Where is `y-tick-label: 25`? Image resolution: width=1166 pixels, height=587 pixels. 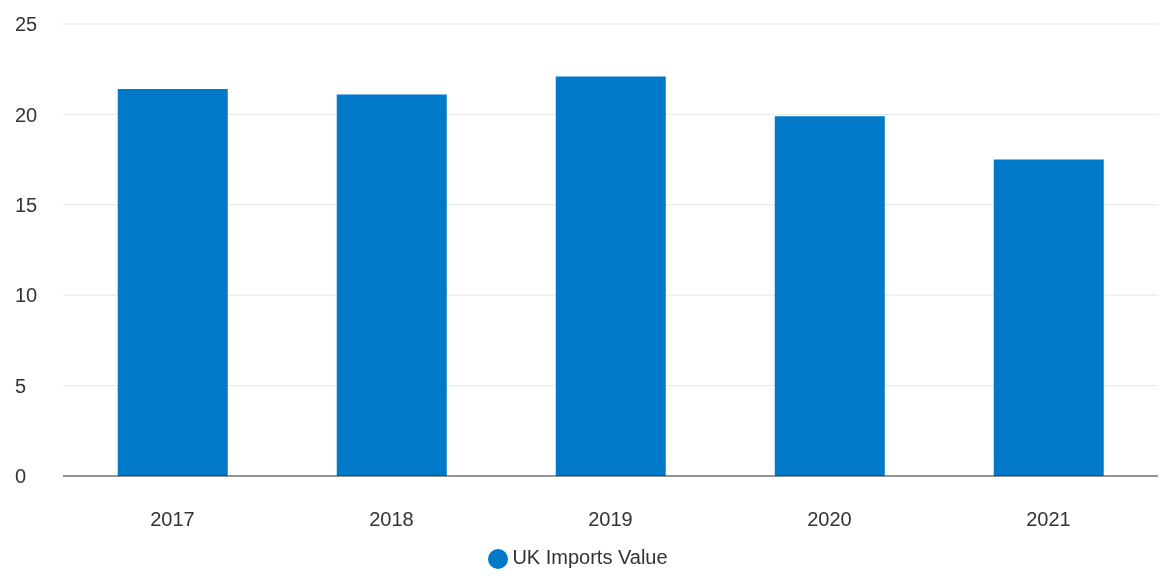 y-tick-label: 25 is located at coordinates (26, 24).